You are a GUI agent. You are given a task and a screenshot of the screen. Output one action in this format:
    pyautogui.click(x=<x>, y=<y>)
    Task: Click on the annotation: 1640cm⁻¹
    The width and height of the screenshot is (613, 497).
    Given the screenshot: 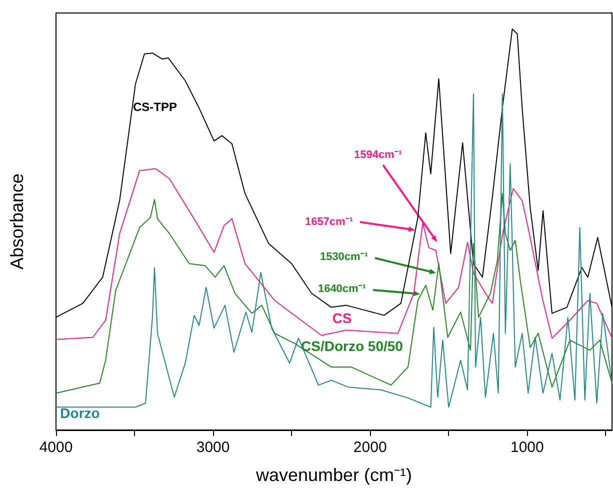 What is the action you would take?
    pyautogui.click(x=342, y=289)
    